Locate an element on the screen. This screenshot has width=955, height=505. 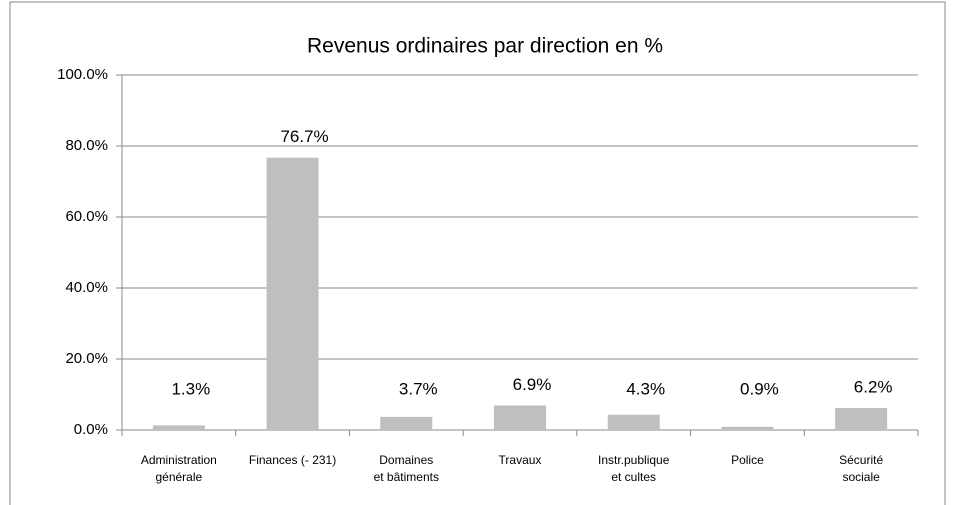
x-tick-label: Travaux is located at coordinates (520, 460).